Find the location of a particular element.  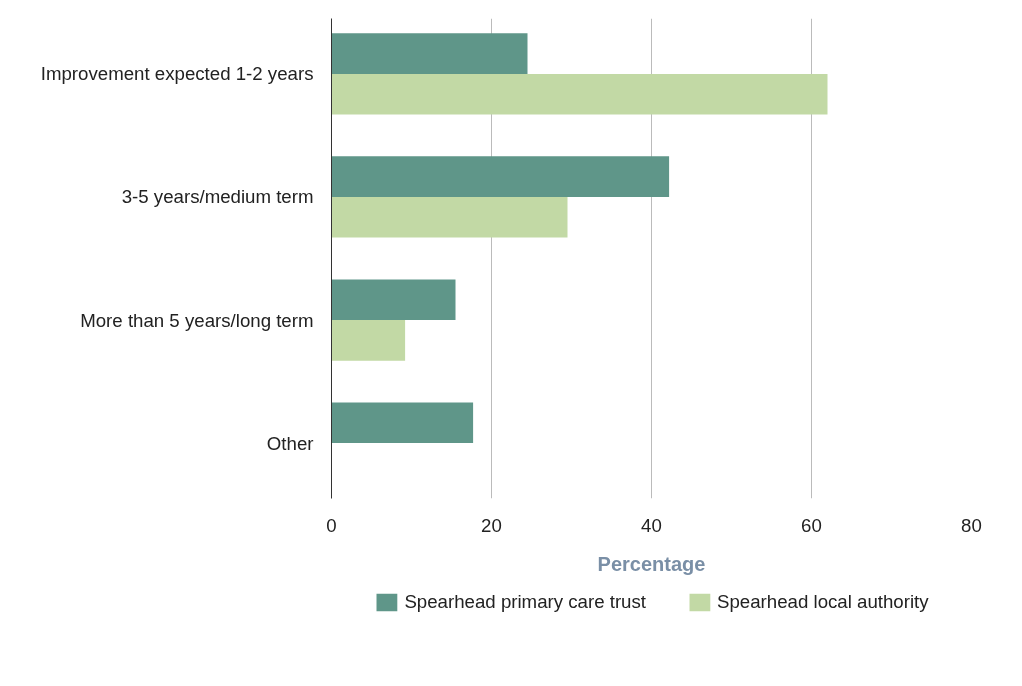

y-tick-label: 3-5 years/medium term is located at coordinates (217, 197).